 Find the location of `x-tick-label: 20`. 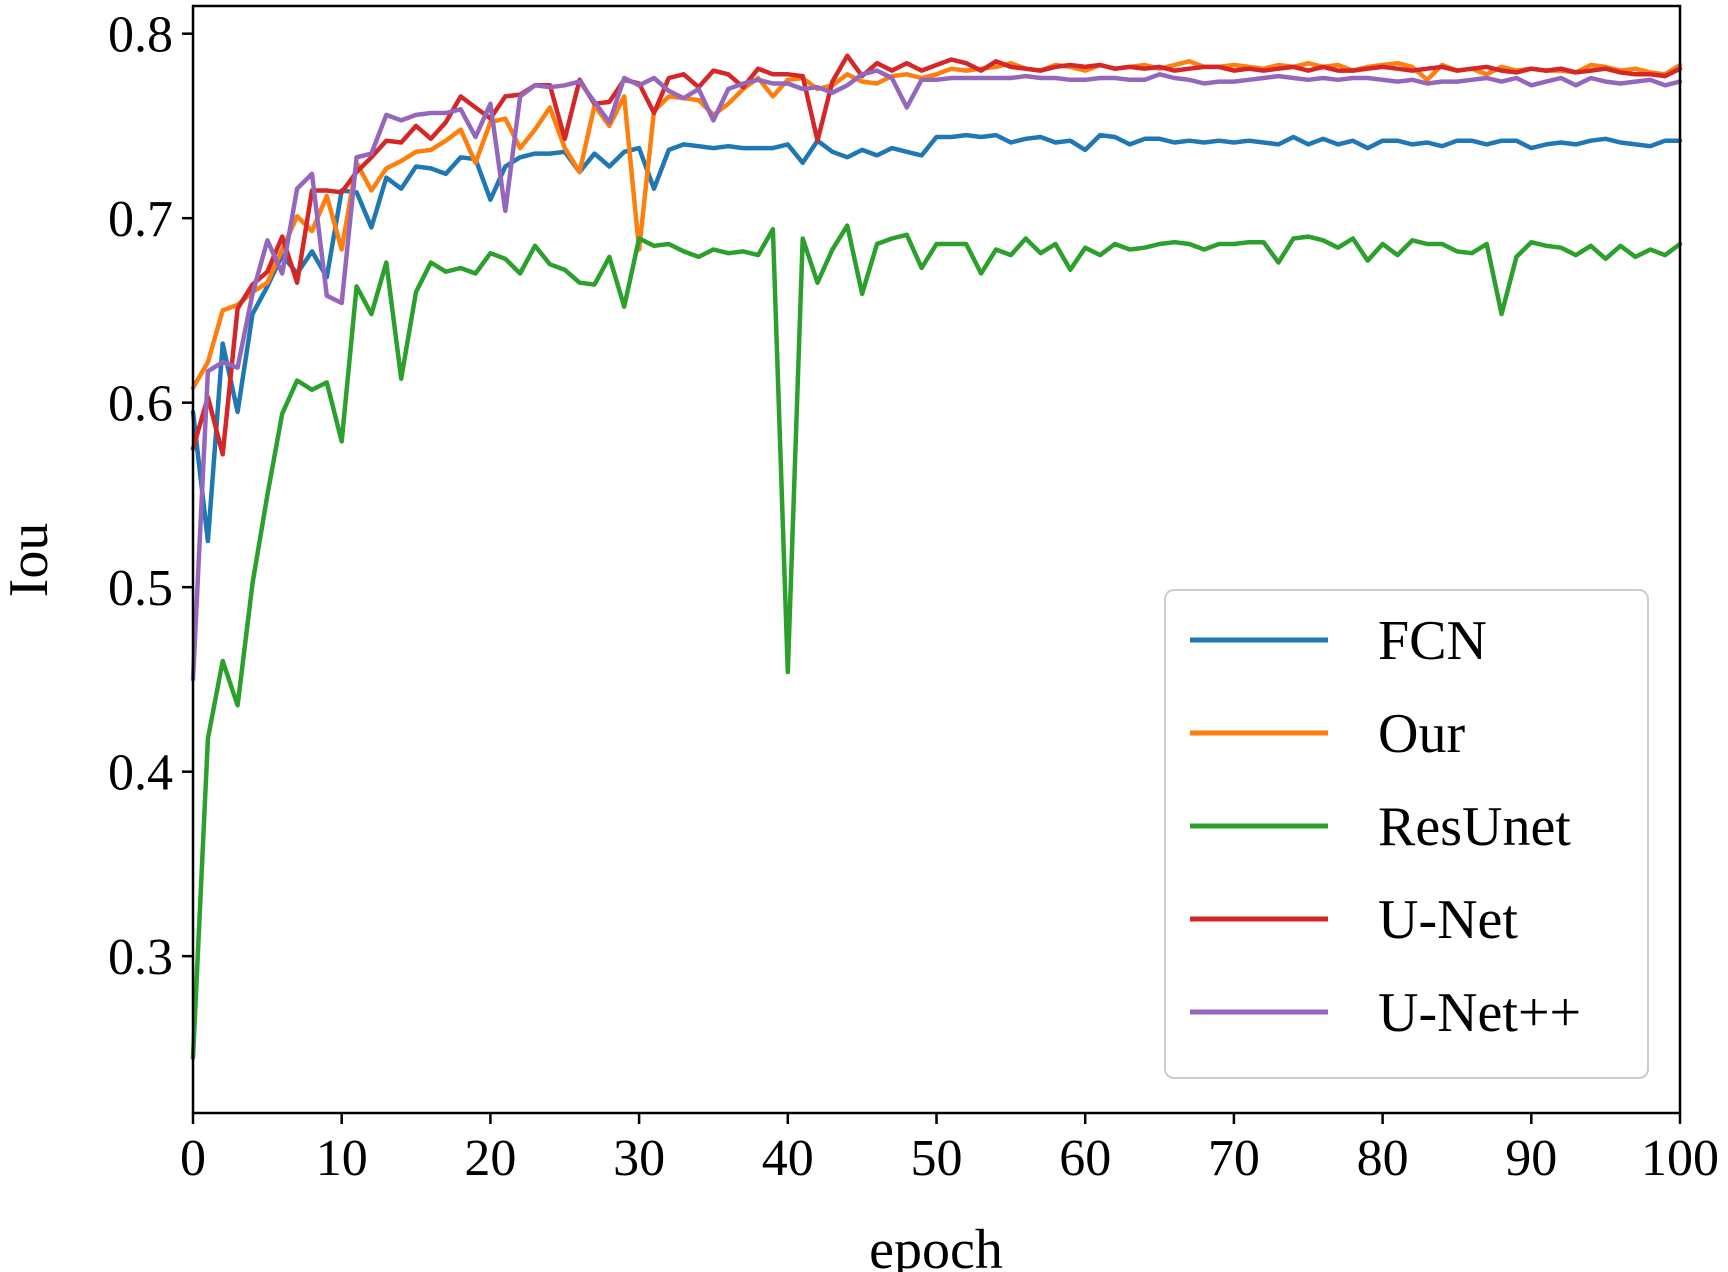

x-tick-label: 20 is located at coordinates (490, 1158).